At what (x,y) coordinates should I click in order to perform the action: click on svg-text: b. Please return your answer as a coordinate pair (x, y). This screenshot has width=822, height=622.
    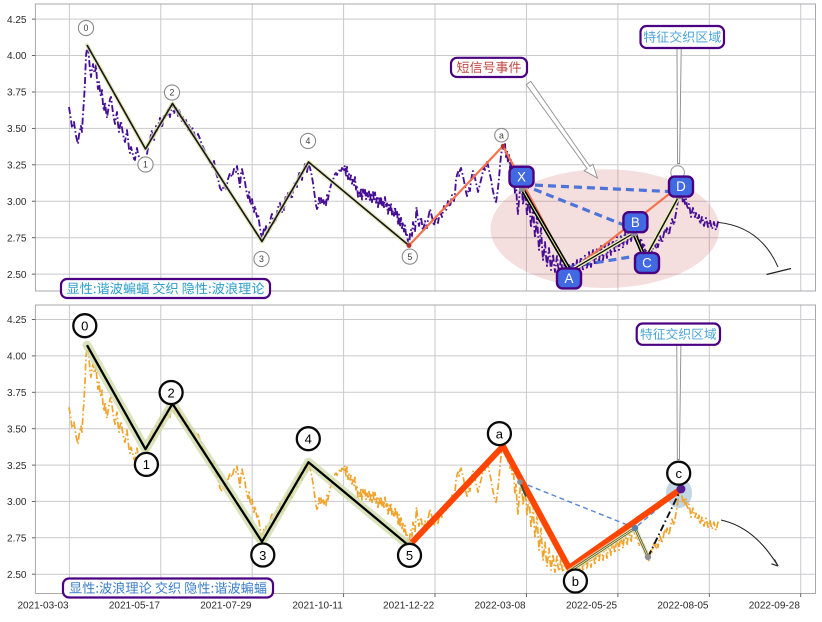
    Looking at the image, I should click on (575, 581).